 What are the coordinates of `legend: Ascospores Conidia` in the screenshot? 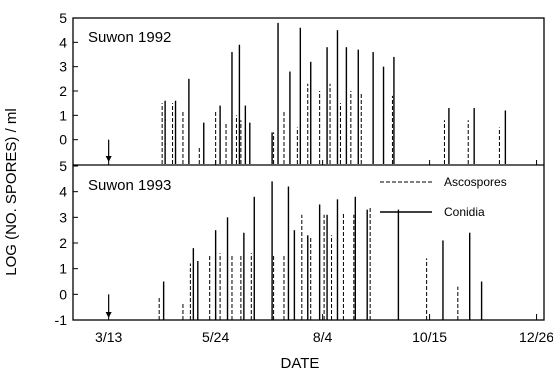 It's located at (443, 197).